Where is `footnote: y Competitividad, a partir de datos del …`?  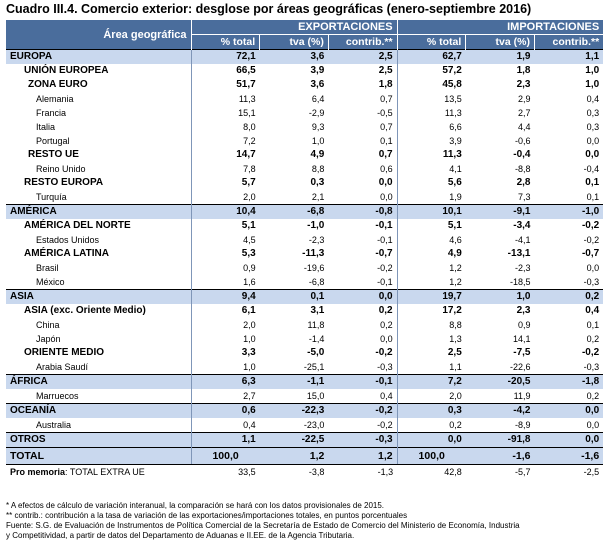 footnote: y Competitividad, a partir de datos del … is located at coordinates (180, 535).